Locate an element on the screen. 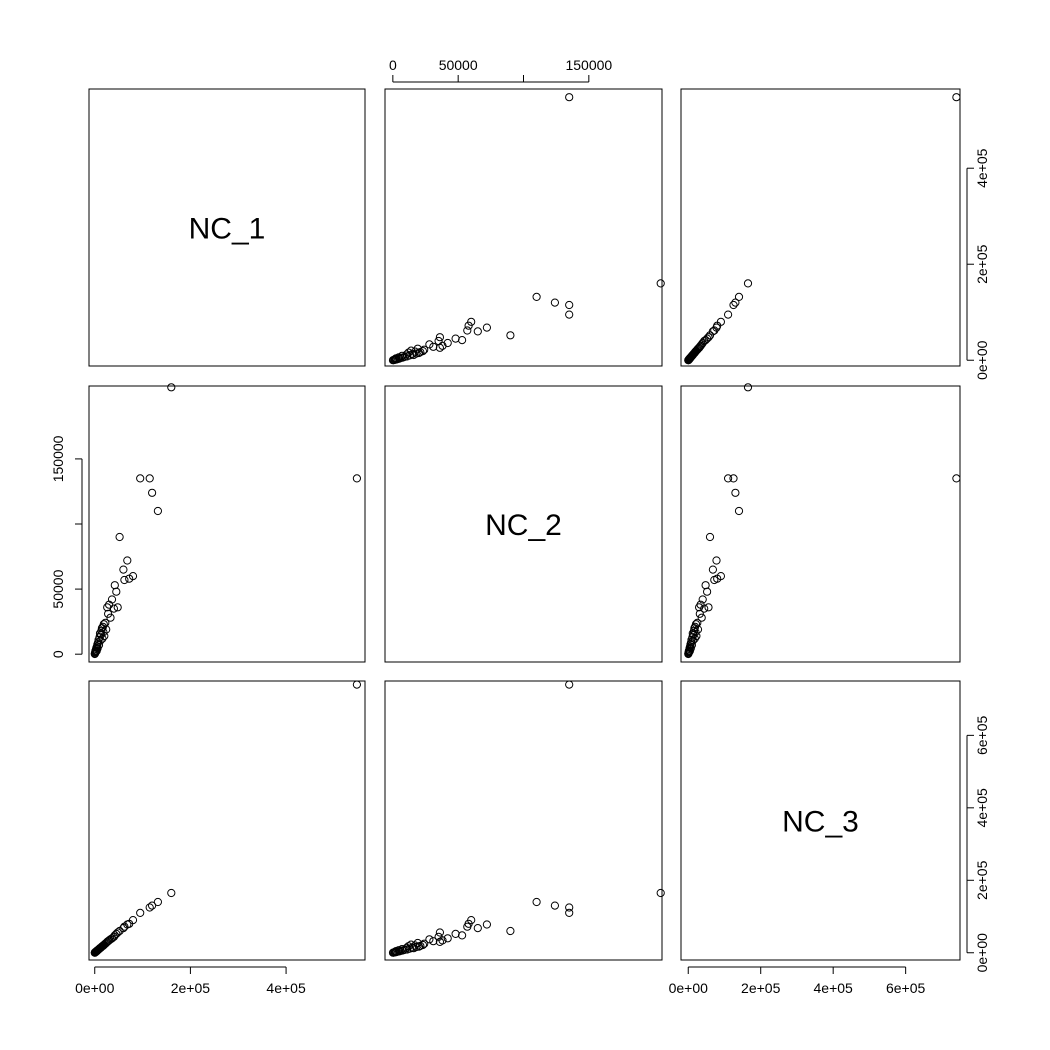 The image size is (1050, 1050). tick-label-top-NC_2: 0 is located at coordinates (393, 65).